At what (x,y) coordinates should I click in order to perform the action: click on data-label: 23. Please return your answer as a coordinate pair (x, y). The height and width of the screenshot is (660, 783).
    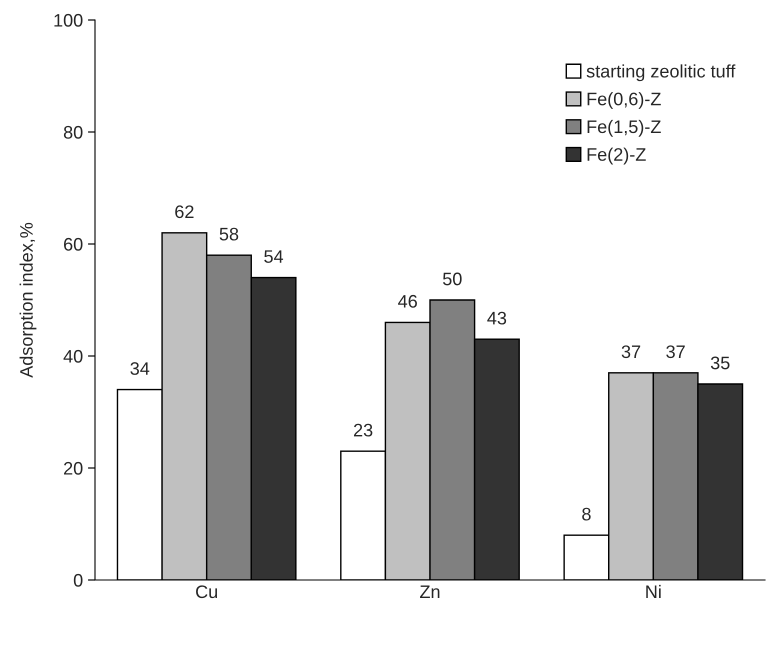
    Looking at the image, I should click on (363, 430).